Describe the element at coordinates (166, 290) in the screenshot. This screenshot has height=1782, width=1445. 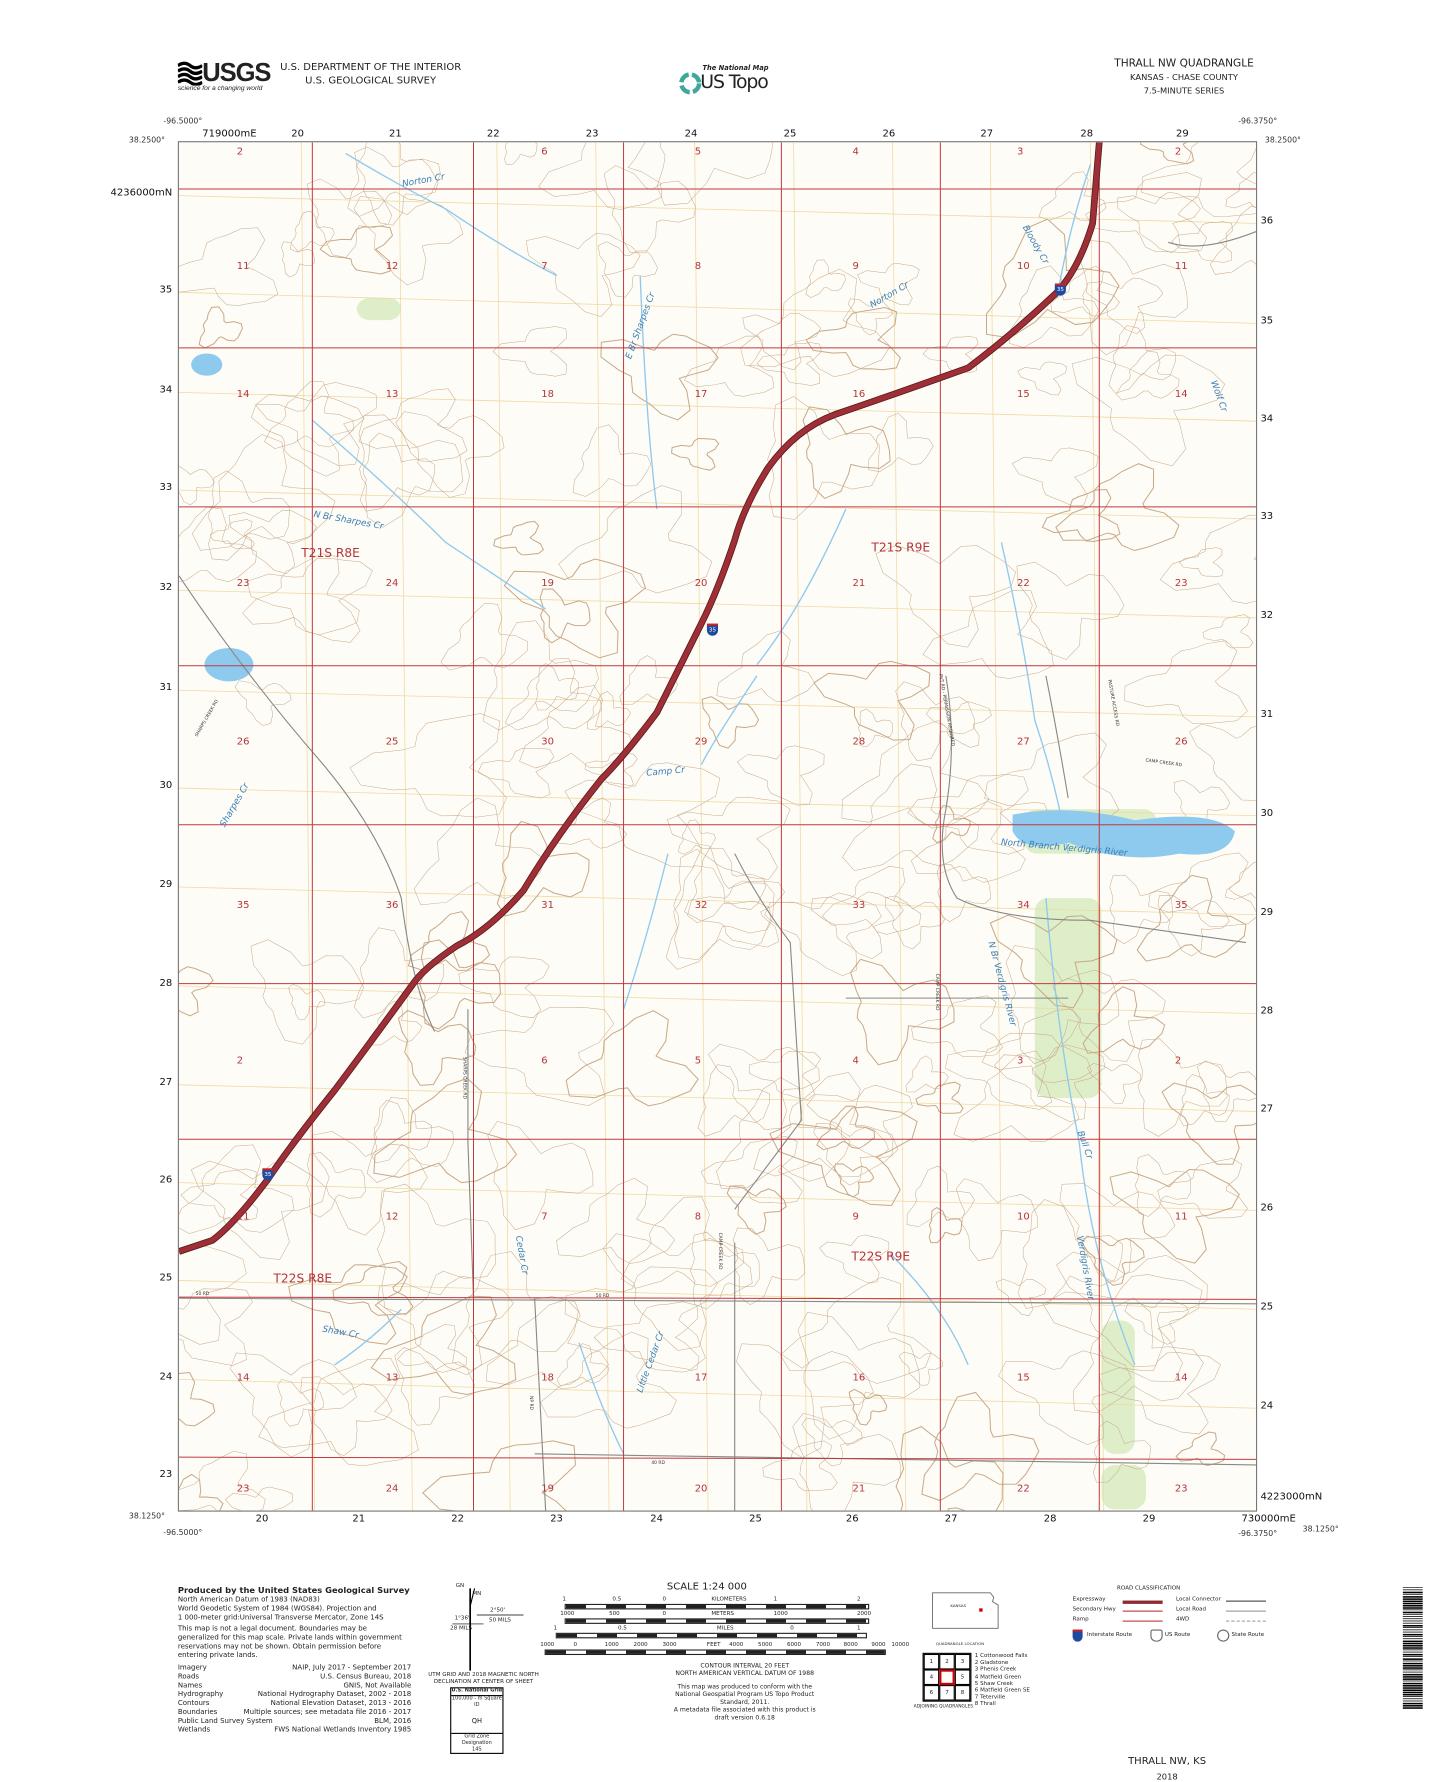
I see `northing-tick-label: 35` at that location.